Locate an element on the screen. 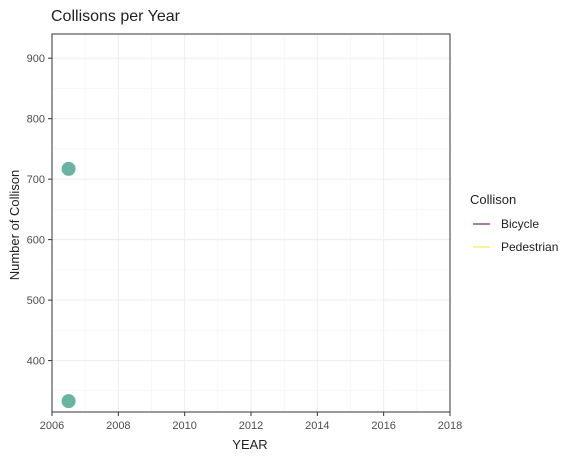 Image resolution: width=576 pixels, height=460 pixels. x-tick-label: 2008 is located at coordinates (118, 426).